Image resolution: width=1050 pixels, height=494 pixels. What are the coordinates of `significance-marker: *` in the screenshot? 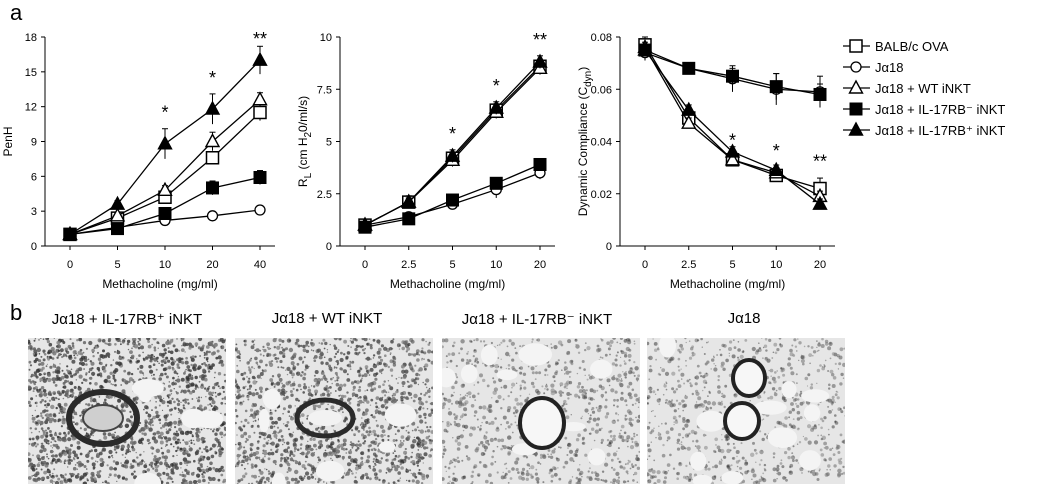 It's located at (452, 134).